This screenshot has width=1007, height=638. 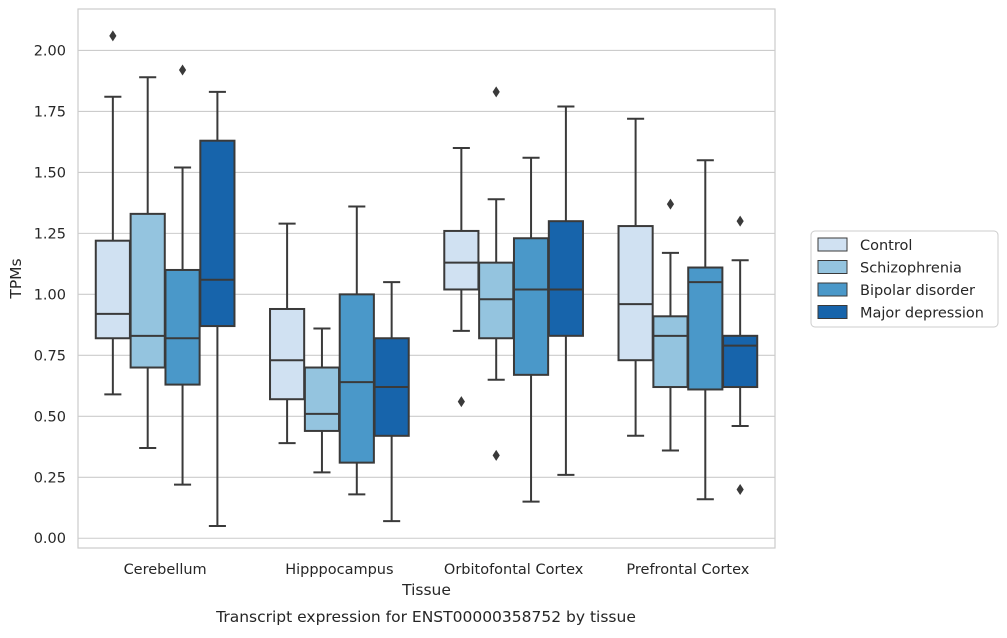 I want to click on legend-label: Major depression, so click(x=922, y=314).